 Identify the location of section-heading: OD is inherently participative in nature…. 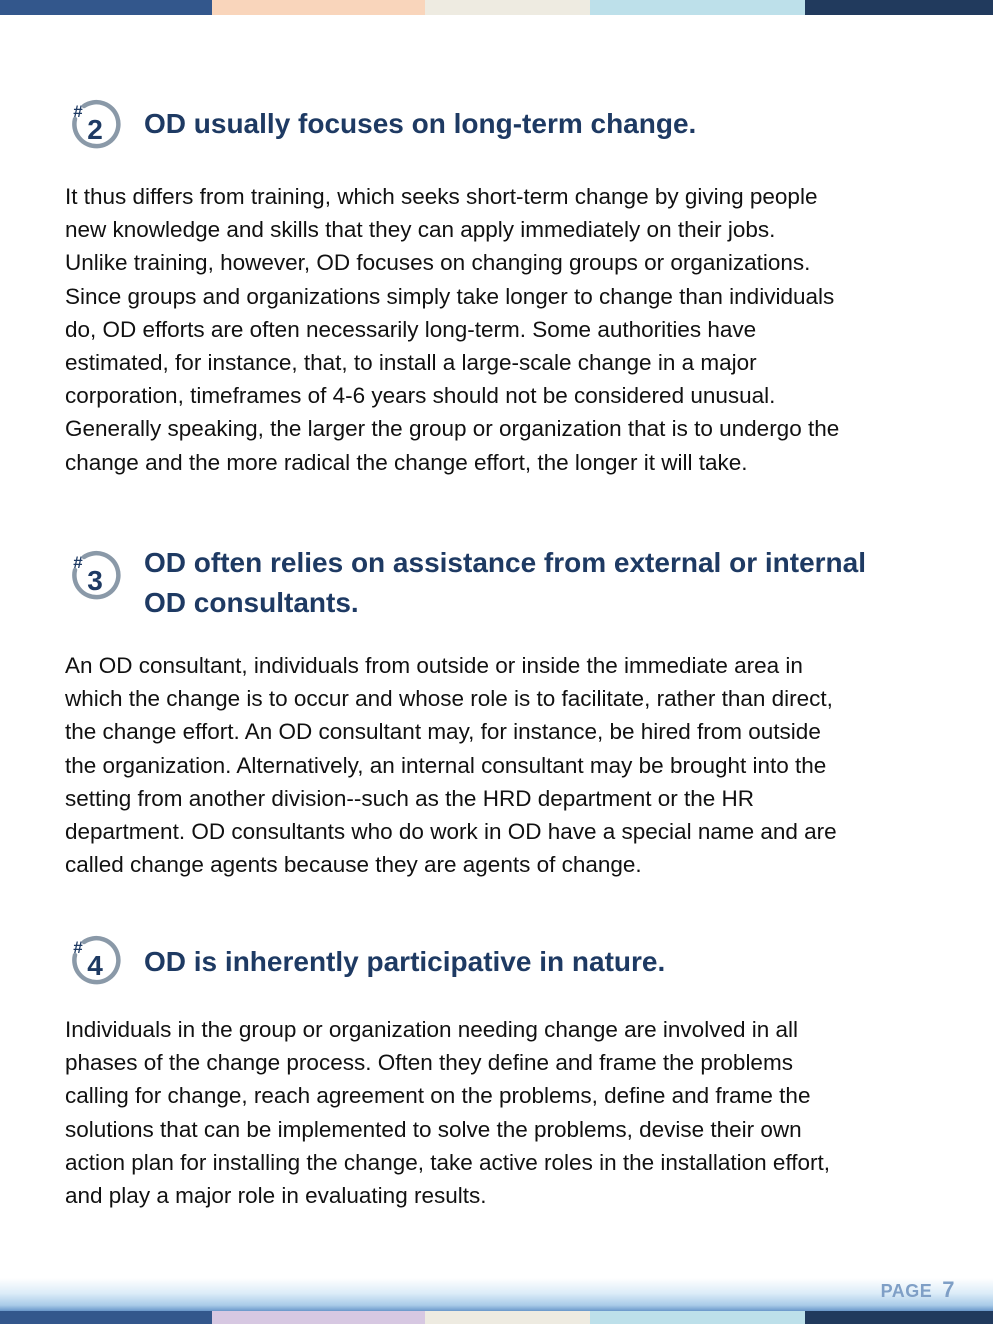
(405, 961).